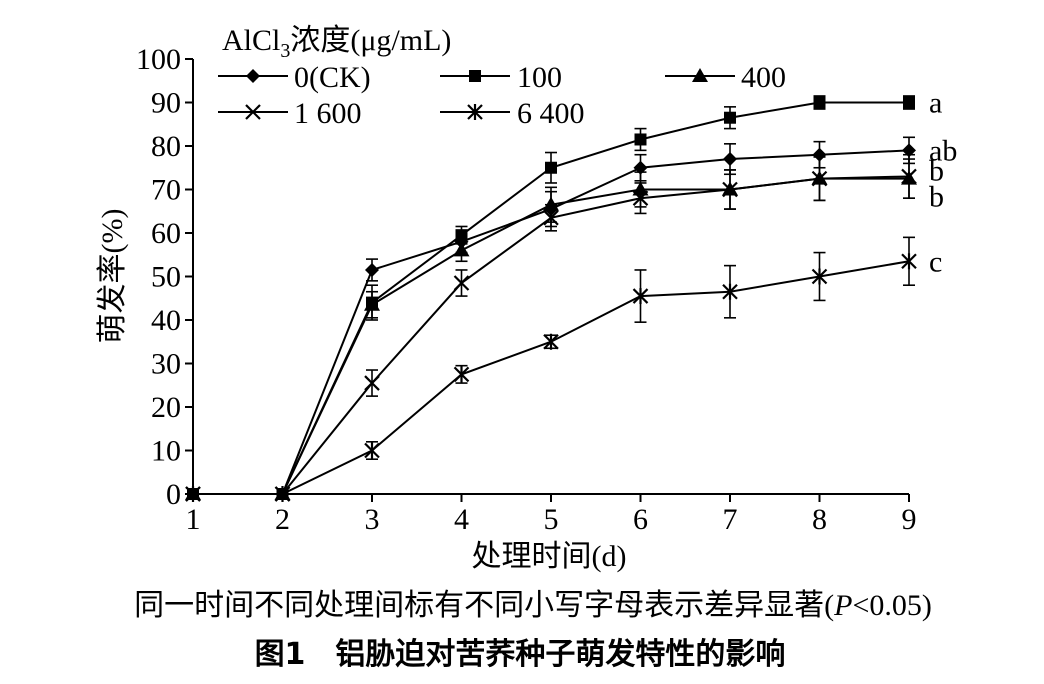 The width and height of the screenshot is (1044, 684). Describe the element at coordinates (290, 113) in the screenshot. I see `legend-entry: 1 600` at that location.